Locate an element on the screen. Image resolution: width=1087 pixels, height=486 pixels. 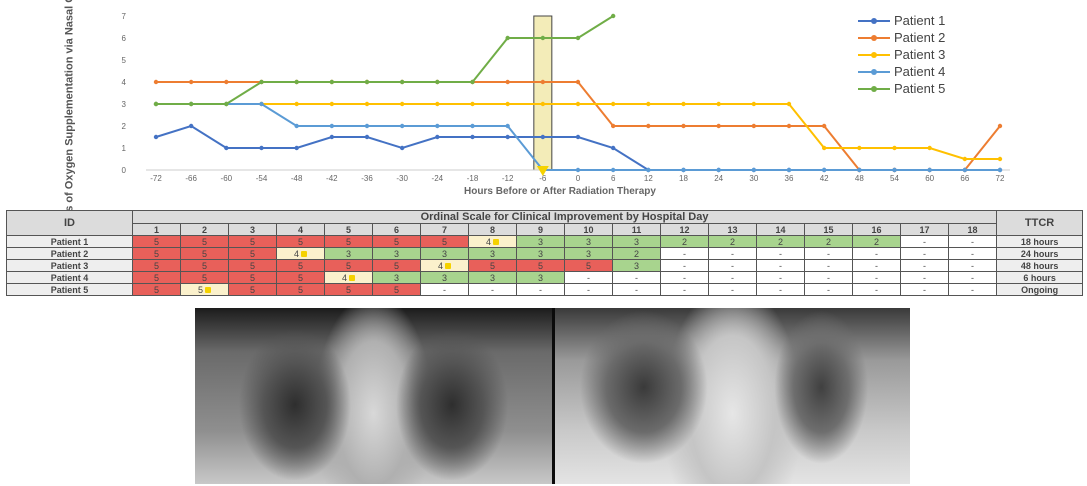
legend-item: Patient 4 is located at coordinates (938, 71).